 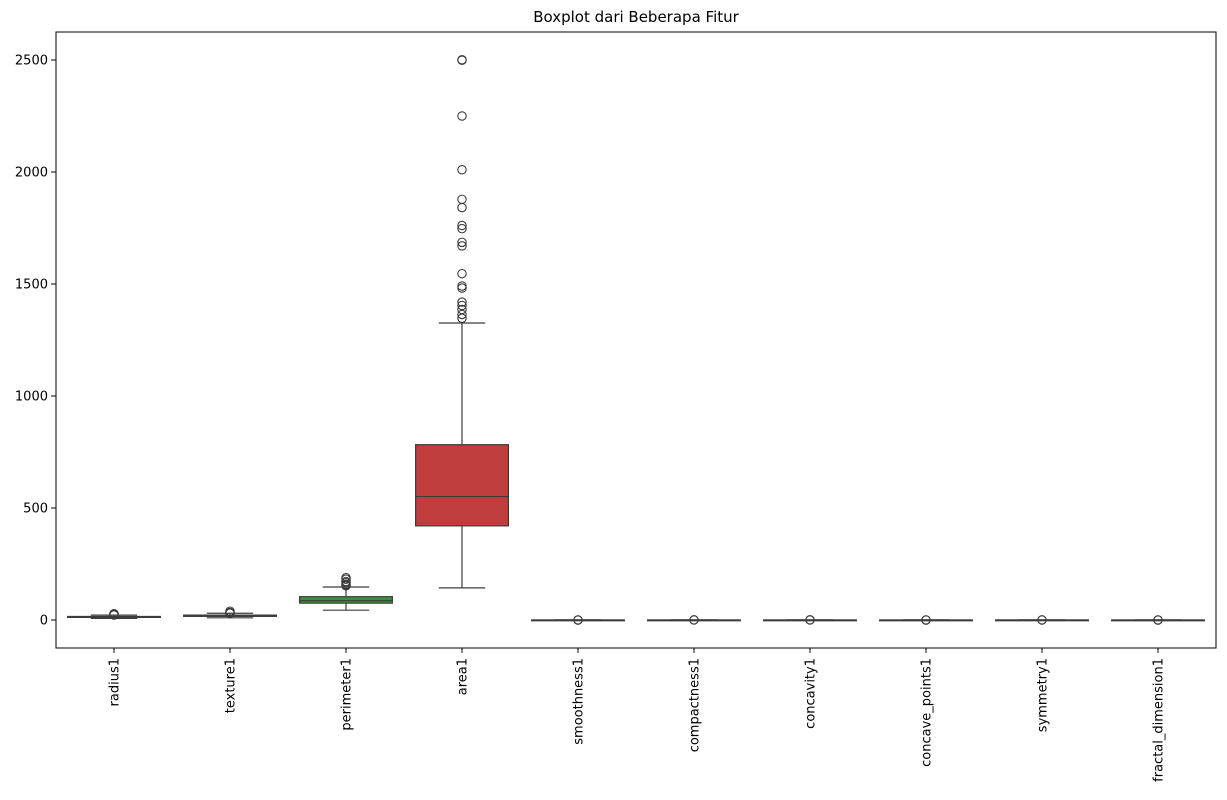 What do you see at coordinates (31, 397) in the screenshot?
I see `y-tick-label: 1000` at bounding box center [31, 397].